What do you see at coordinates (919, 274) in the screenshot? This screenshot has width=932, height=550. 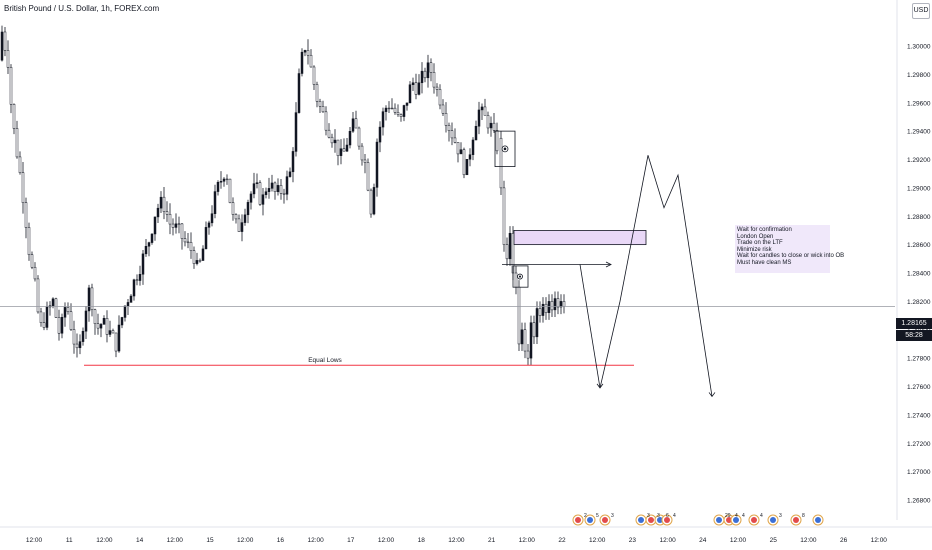 I see `price-tick-label: 1.28400` at bounding box center [919, 274].